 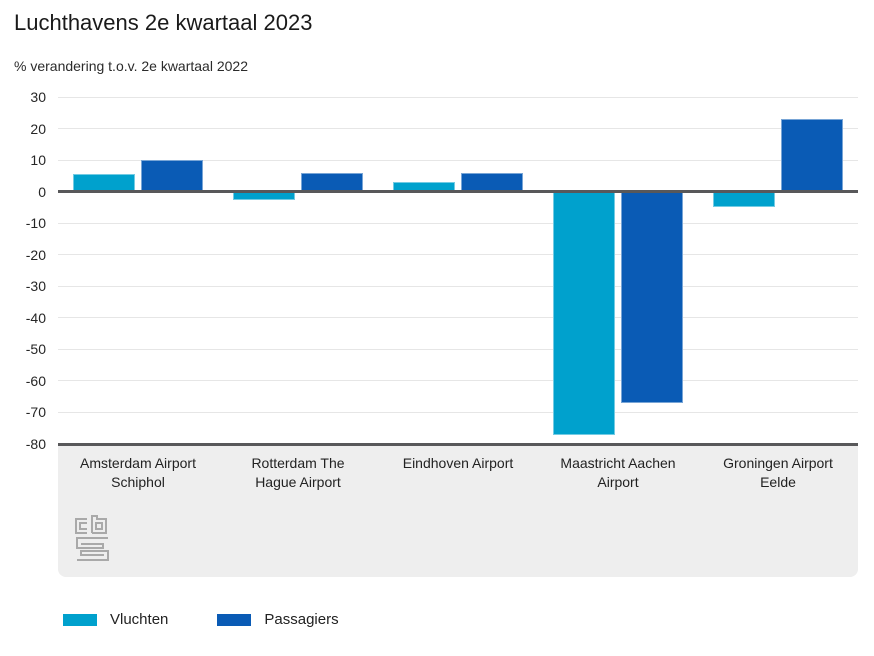 What do you see at coordinates (35, 286) in the screenshot?
I see `y-tick-label: -30` at bounding box center [35, 286].